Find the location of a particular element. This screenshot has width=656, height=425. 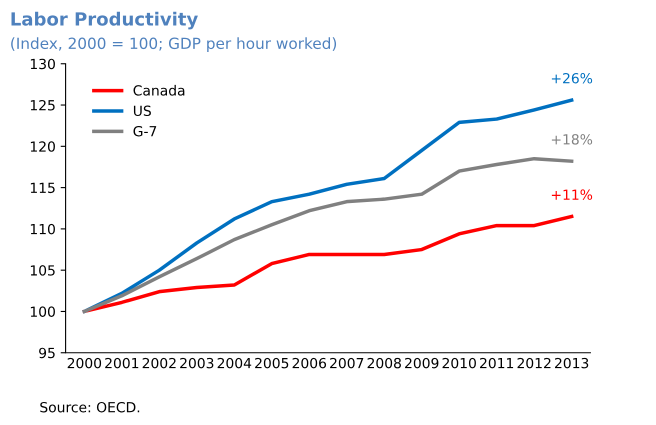

x-tick-label: 2006 is located at coordinates (309, 363).